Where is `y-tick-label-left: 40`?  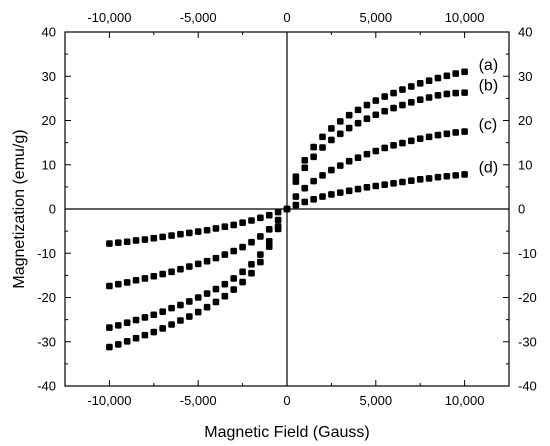 y-tick-label-left: 40 is located at coordinates (49, 32).